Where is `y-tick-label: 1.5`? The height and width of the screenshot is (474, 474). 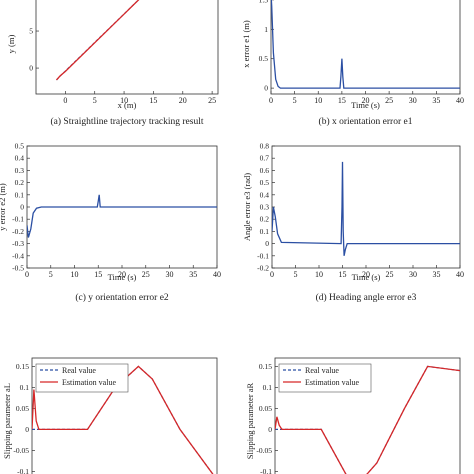 y-tick-label: 1.5 is located at coordinates (264, 2).